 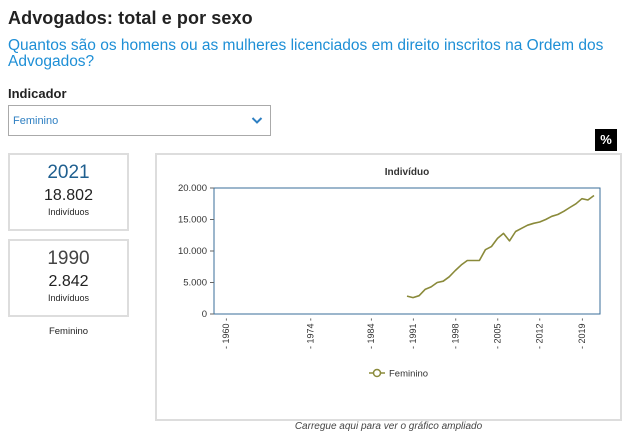 I want to click on x-tick-label: - 1991 -, so click(x=413, y=333).